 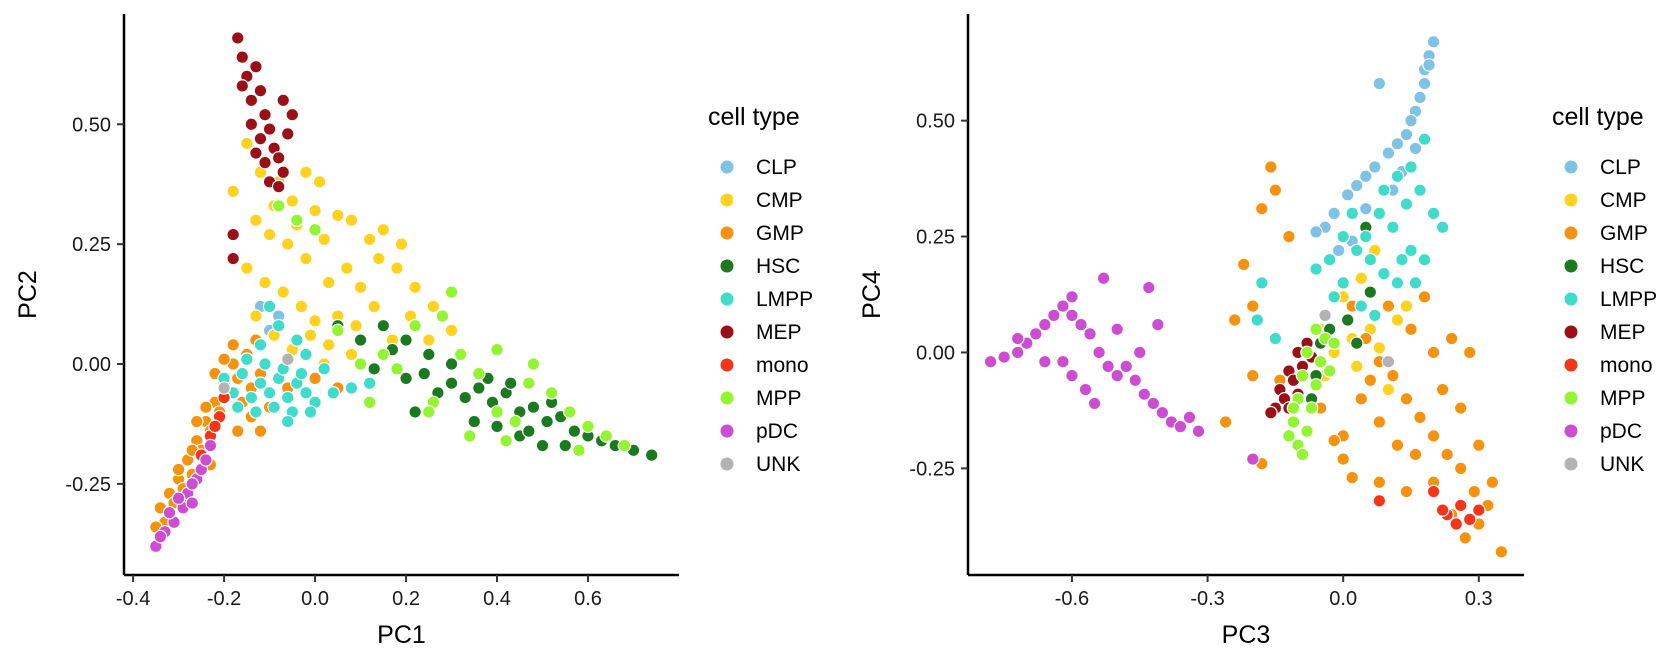 I want to click on y-tick-label: -0.25, so click(x=88, y=485).